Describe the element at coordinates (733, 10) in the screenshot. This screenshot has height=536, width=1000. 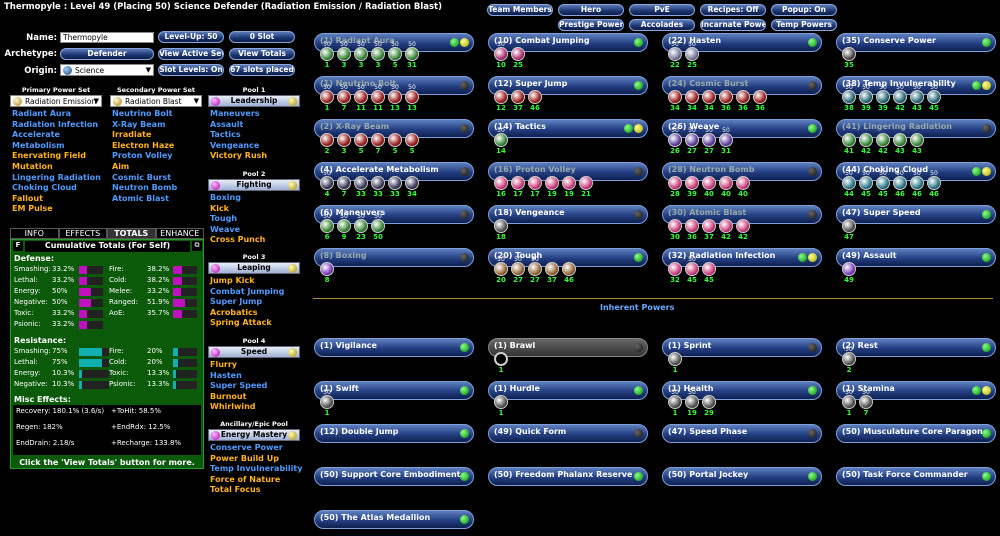
I see `recipes-button: Recipes: Off` at that location.